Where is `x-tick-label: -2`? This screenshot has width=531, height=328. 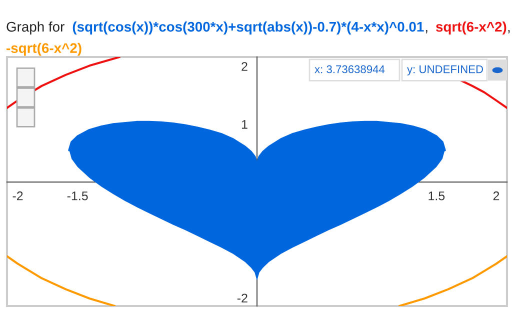
x-tick-label: -2 is located at coordinates (17, 195).